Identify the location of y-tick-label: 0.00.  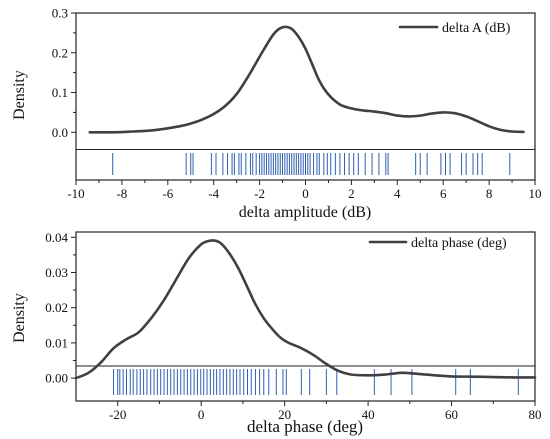
(56, 378).